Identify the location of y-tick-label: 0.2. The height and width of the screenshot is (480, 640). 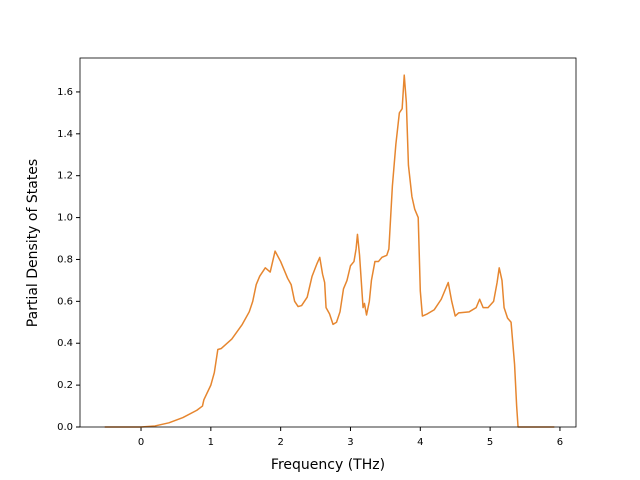
(65, 385).